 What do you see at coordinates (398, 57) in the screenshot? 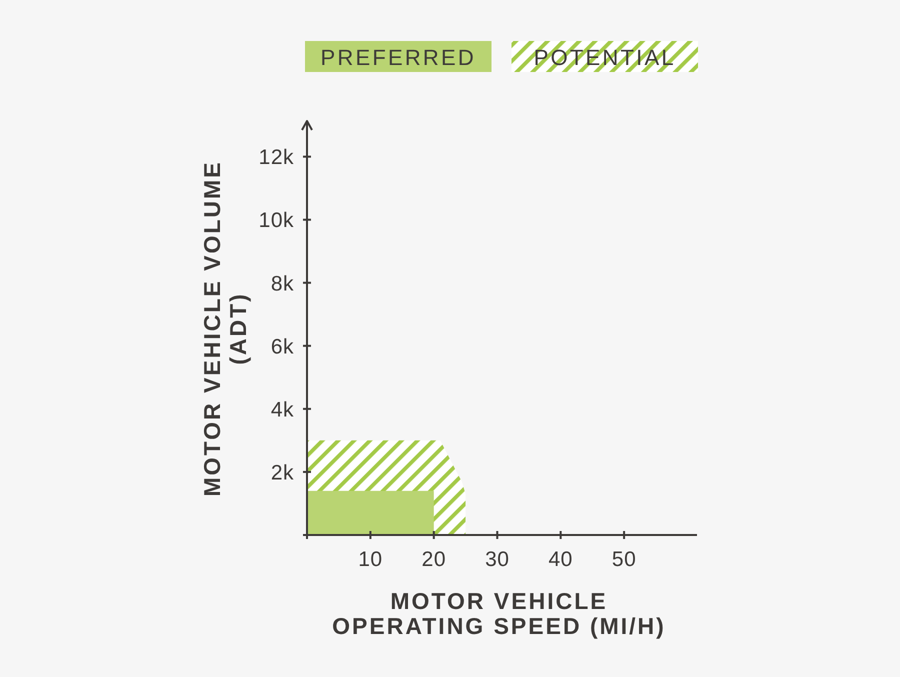
I see `text: PREFERRED` at bounding box center [398, 57].